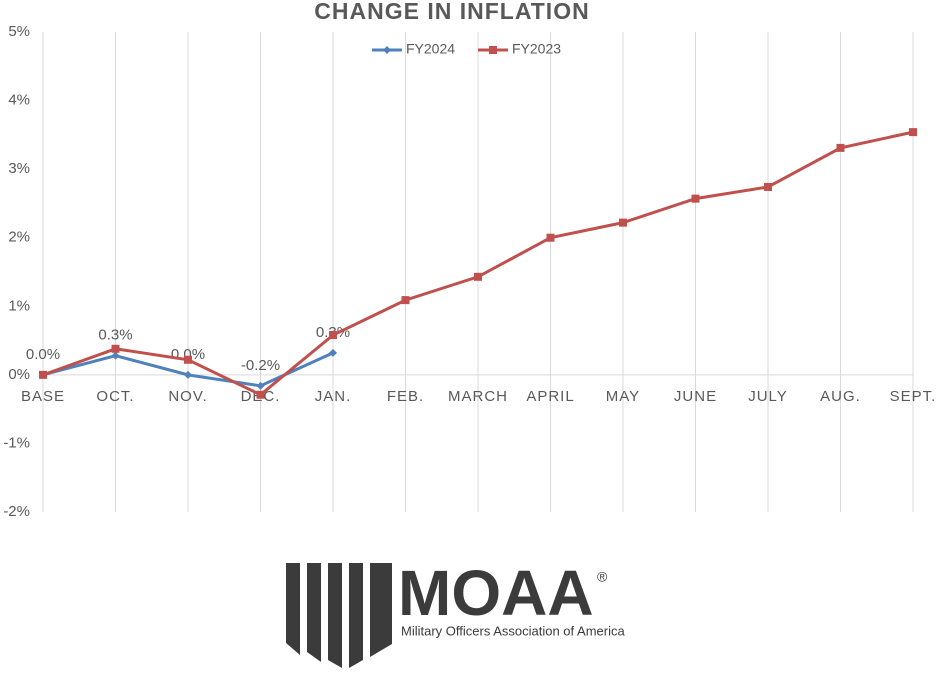 The width and height of the screenshot is (939, 673). I want to click on x-tick-label: JUNE, so click(695, 396).